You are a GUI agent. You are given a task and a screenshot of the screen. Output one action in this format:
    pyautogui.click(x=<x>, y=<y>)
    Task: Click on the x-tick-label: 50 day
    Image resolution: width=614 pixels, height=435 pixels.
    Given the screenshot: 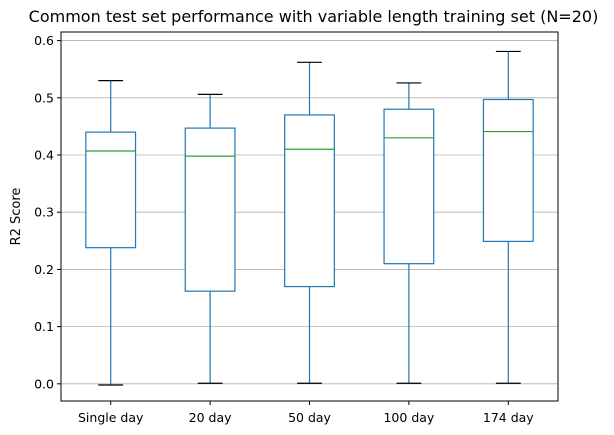 What is the action you would take?
    pyautogui.click(x=309, y=417)
    